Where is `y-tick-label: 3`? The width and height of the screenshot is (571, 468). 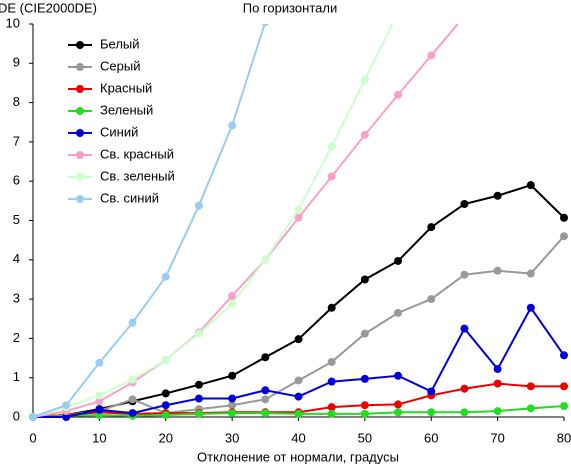 y-tick-label: 3 is located at coordinates (16, 298).